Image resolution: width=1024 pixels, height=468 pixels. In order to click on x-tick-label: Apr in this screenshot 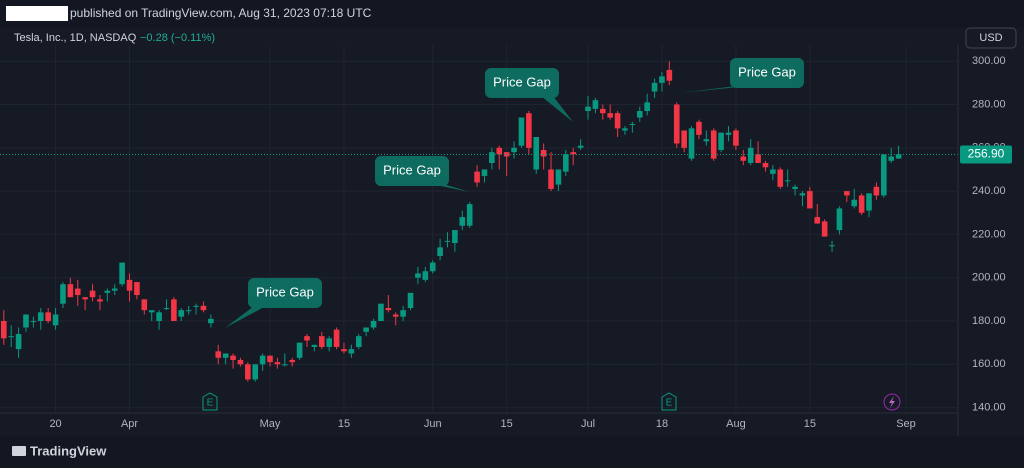, I will do `click(129, 424)`.